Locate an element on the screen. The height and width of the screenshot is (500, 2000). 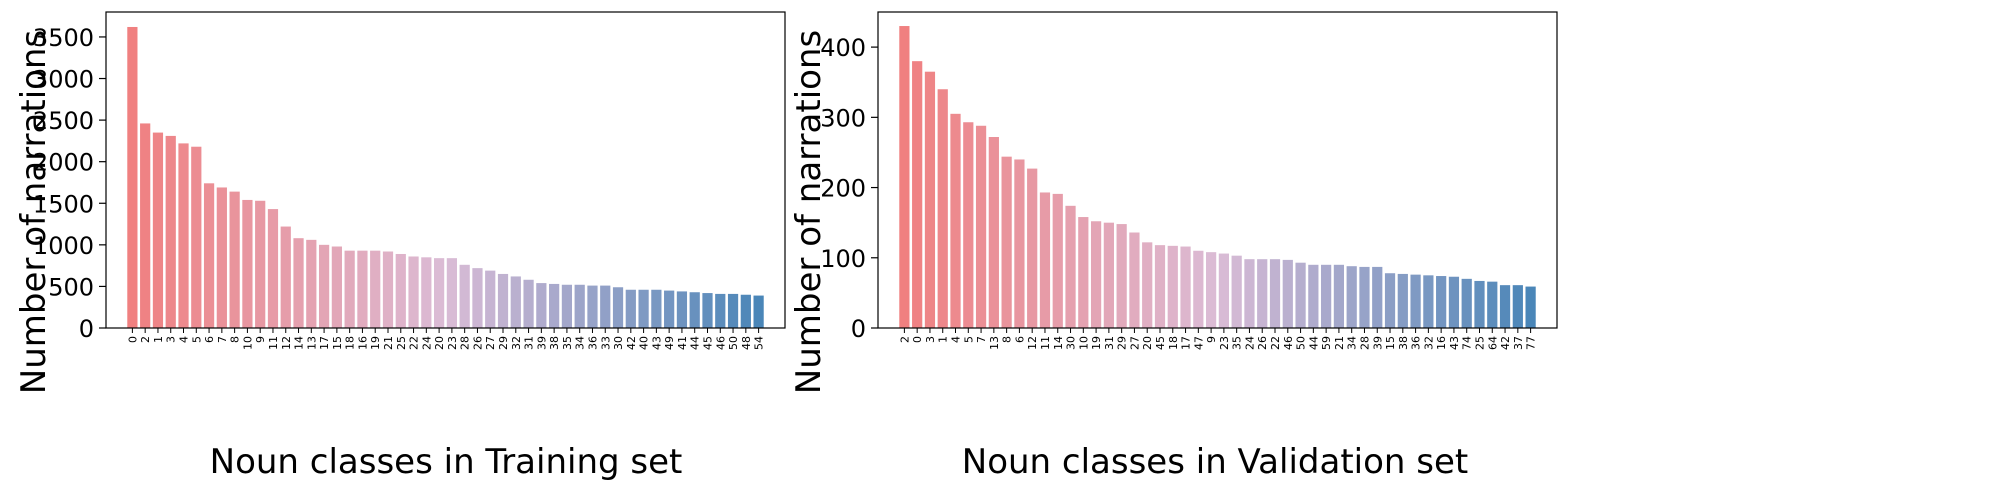
validation-x-tick-label: 44 is located at coordinates (1313, 343).